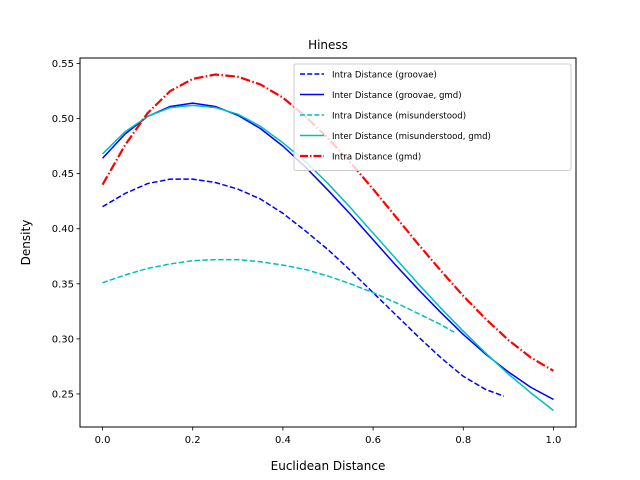 The width and height of the screenshot is (640, 480). What do you see at coordinates (63, 284) in the screenshot?
I see `y-tick-label: 0.35` at bounding box center [63, 284].